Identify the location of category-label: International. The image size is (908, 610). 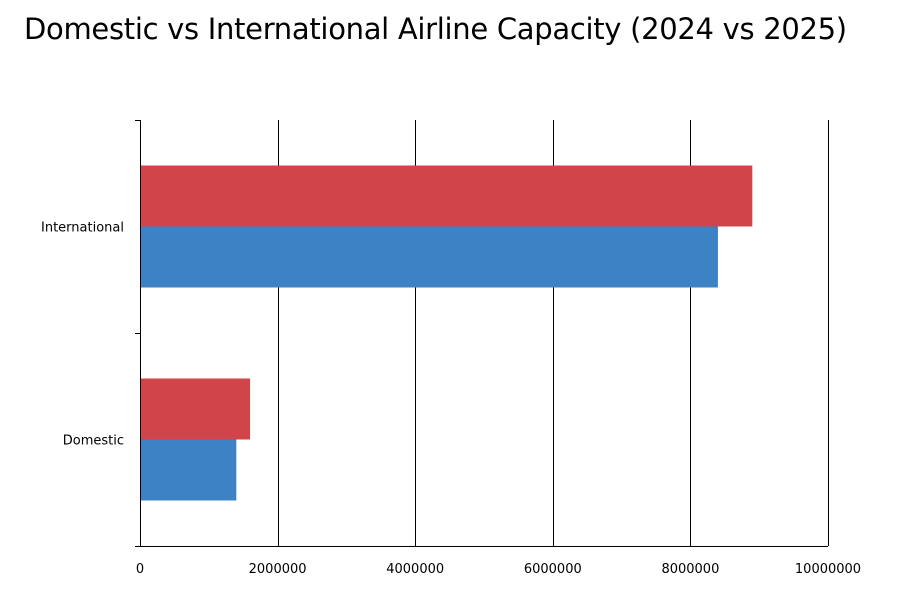
(82, 228).